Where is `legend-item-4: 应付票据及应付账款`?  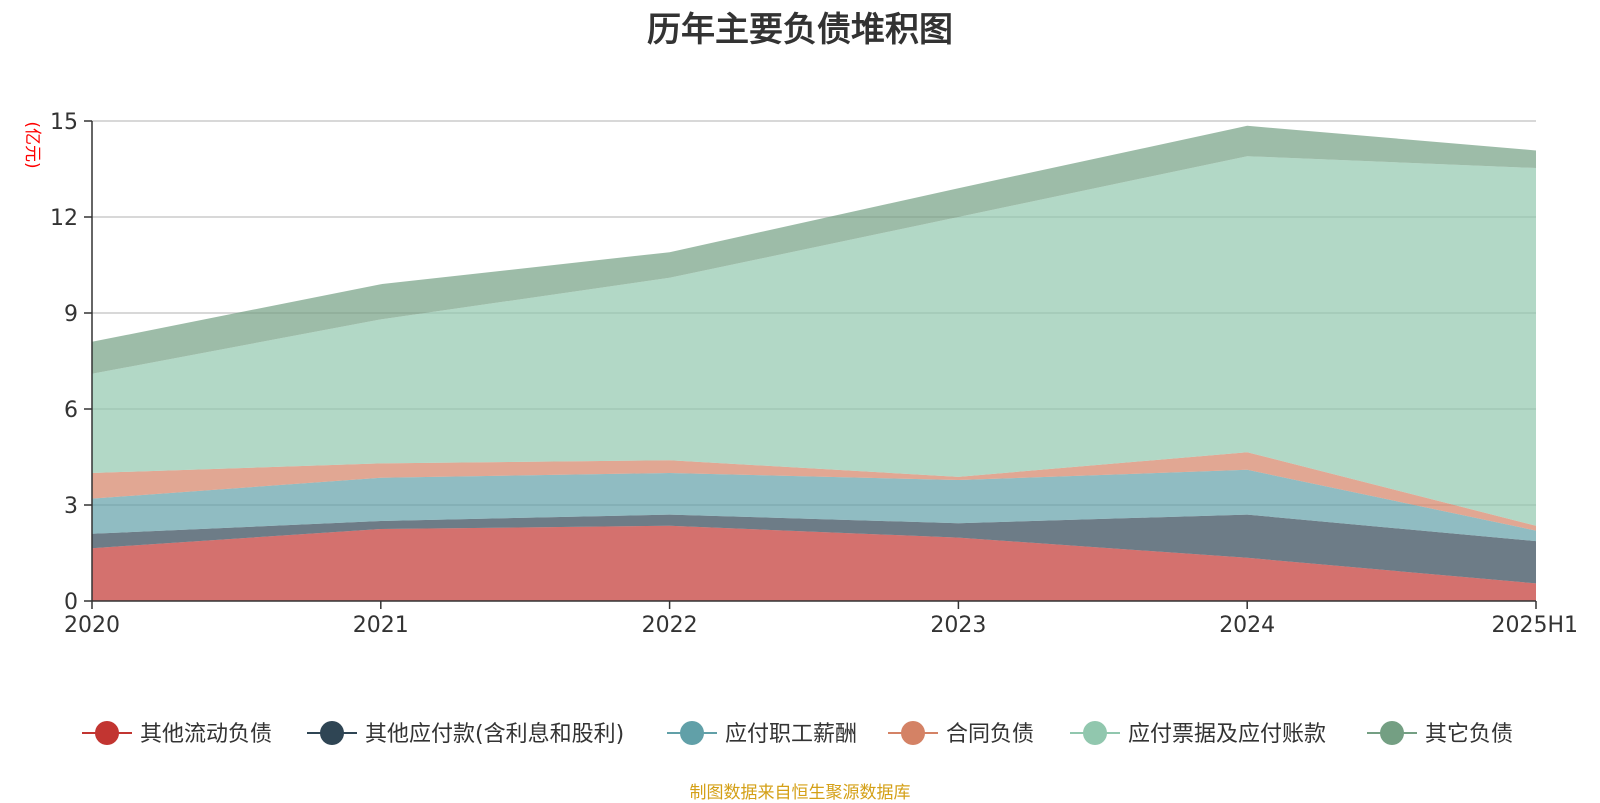 legend-item-4: 应付票据及应付账款 is located at coordinates (1198, 734).